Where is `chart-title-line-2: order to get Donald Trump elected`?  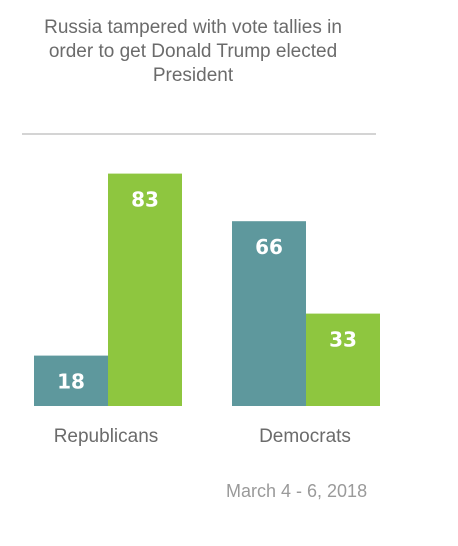 chart-title-line-2: order to get Donald Trump elected is located at coordinates (193, 51).